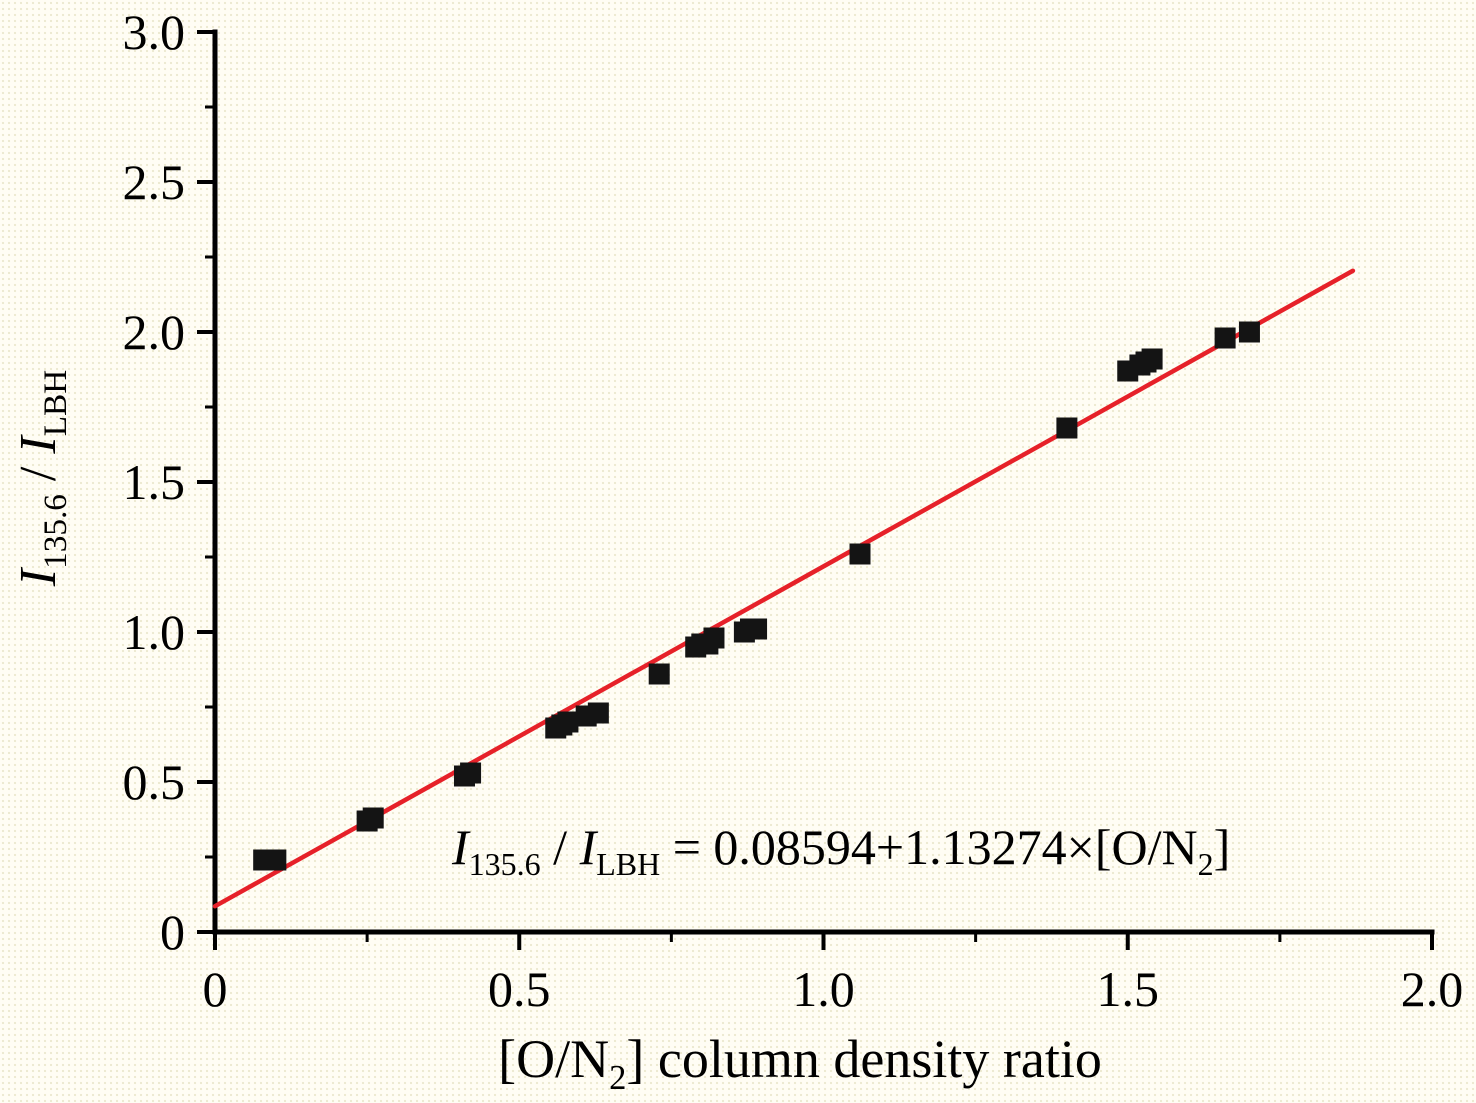  Describe the element at coordinates (554, 1059) in the screenshot. I see `x-label-prefix: [O/N` at that location.